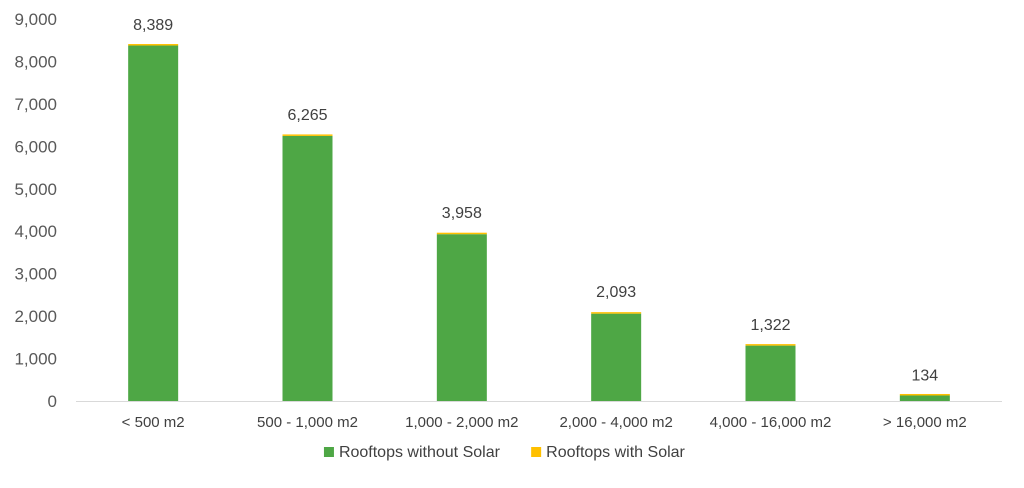 Image resolution: width=1024 pixels, height=488 pixels. Describe the element at coordinates (35, 274) in the screenshot. I see `y-tick-label: 3,000` at that location.